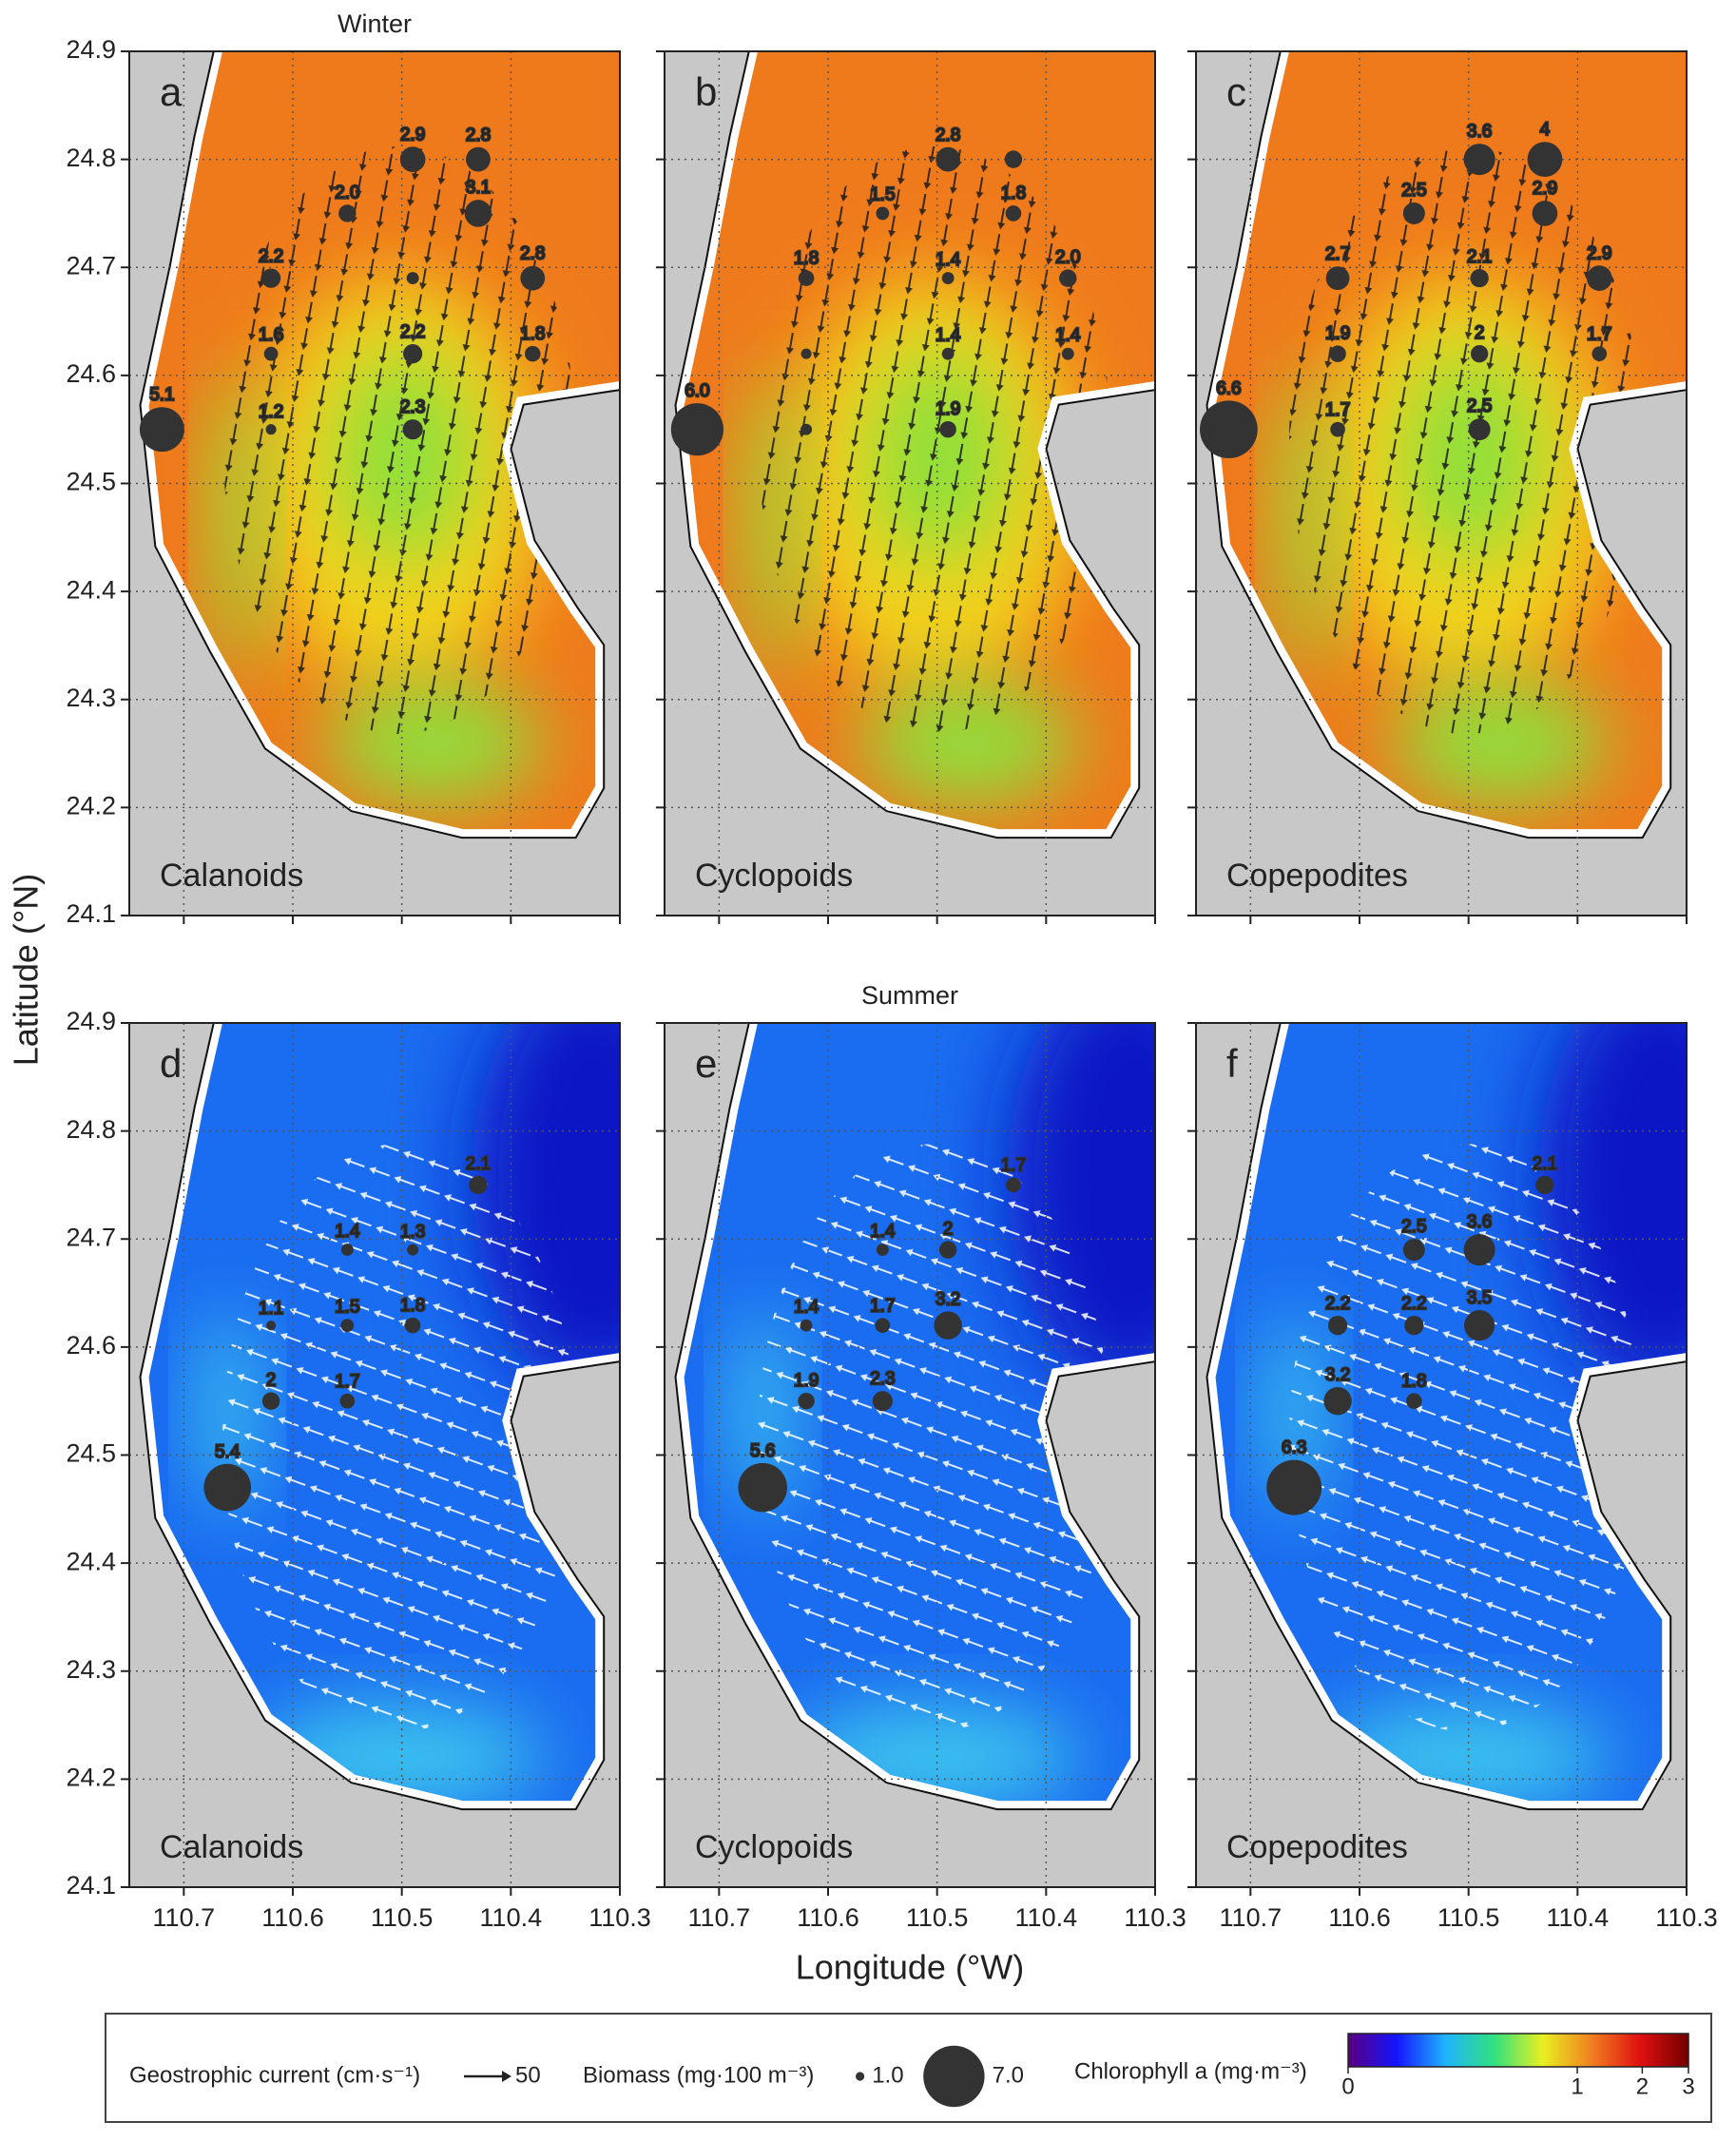 The height and width of the screenshot is (2141, 1736). What do you see at coordinates (706, 91) in the screenshot?
I see `panel-letter: b` at bounding box center [706, 91].